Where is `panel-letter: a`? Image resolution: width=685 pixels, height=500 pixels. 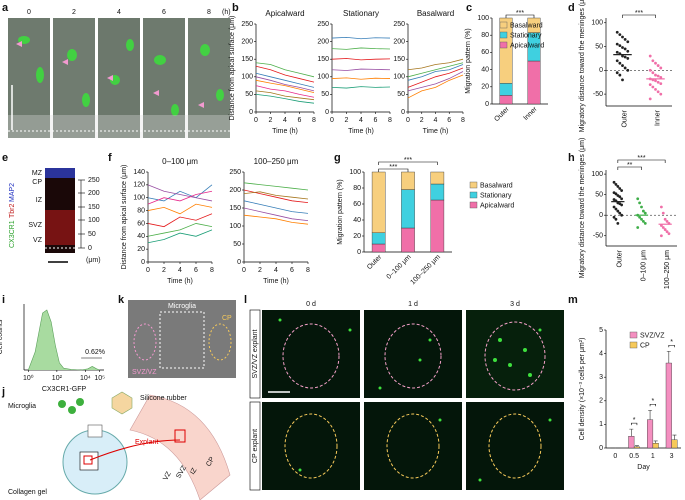 panel-letter: a is located at coordinates (5, 8).